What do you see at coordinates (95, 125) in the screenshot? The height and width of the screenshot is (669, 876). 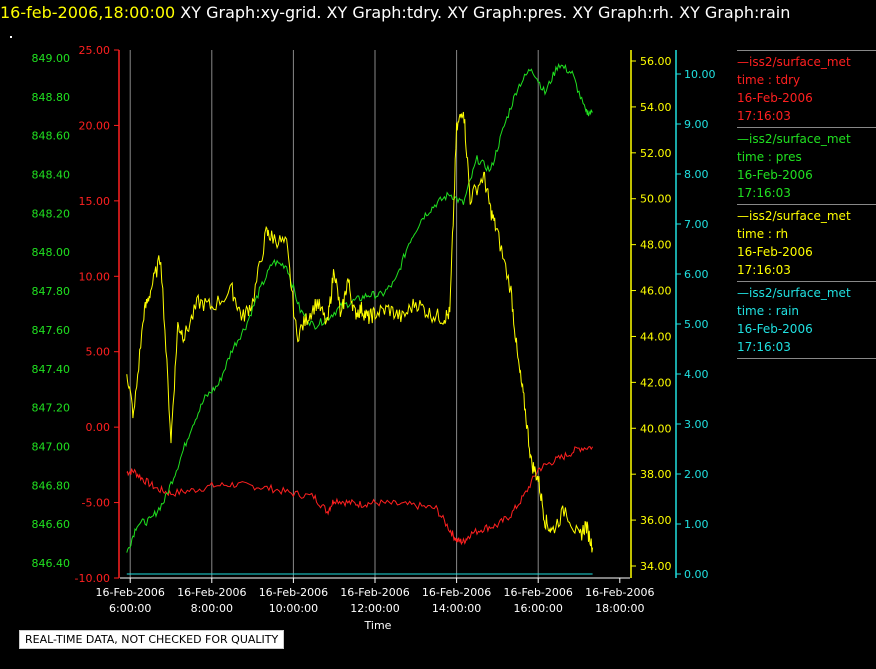 I see `tdry-y-tick-label: 20.00` at bounding box center [95, 125].